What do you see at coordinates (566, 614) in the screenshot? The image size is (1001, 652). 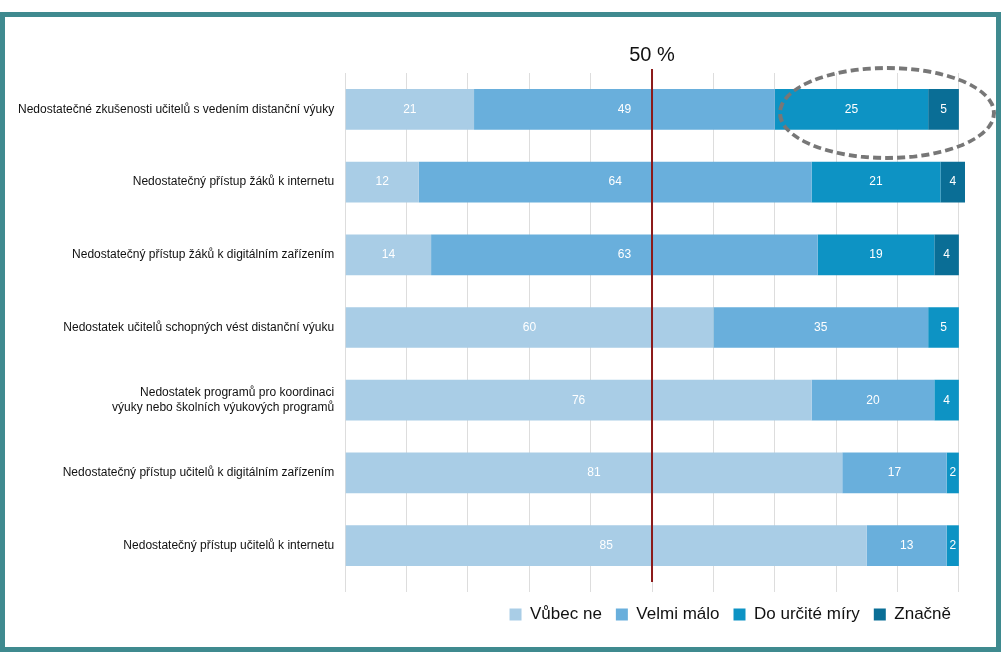 I see `legend-label: Vůbec ne` at bounding box center [566, 614].